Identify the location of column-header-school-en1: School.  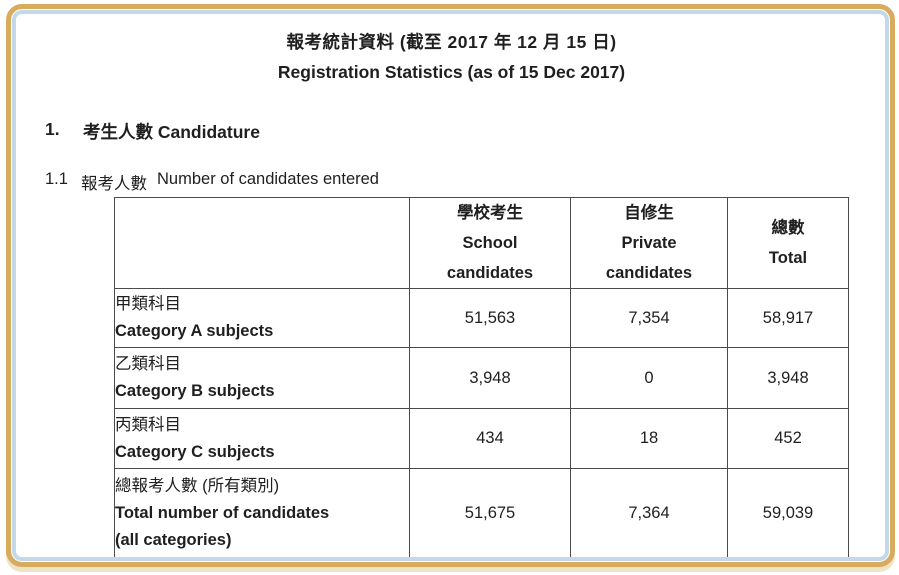
(490, 243).